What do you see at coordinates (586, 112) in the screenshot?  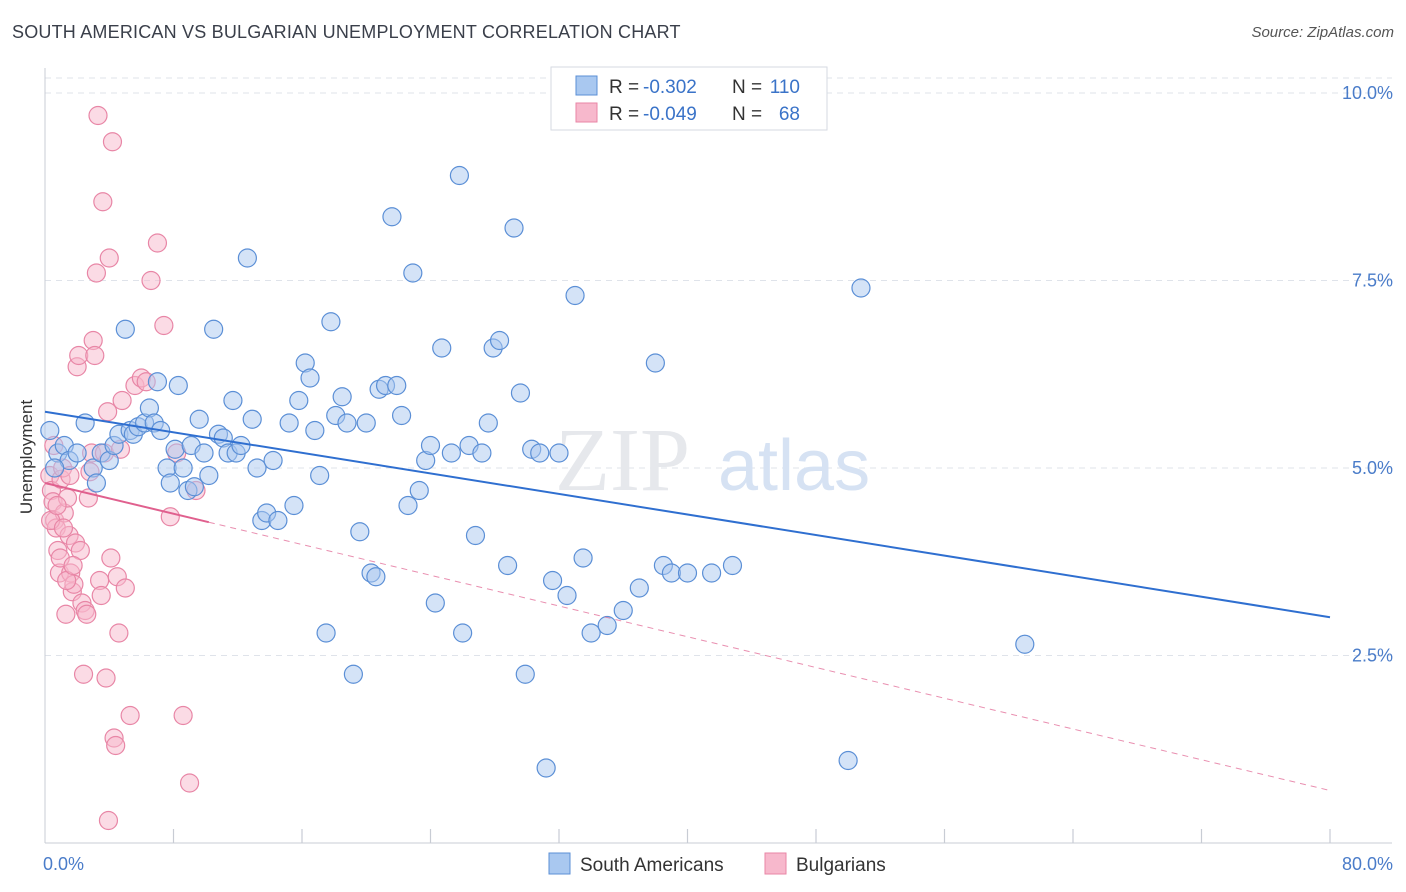 I see `legend-swatch-pink` at bounding box center [586, 112].